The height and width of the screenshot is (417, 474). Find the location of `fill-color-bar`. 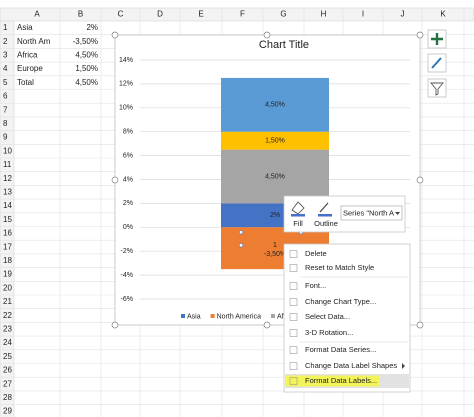

fill-color-bar is located at coordinates (298, 215).